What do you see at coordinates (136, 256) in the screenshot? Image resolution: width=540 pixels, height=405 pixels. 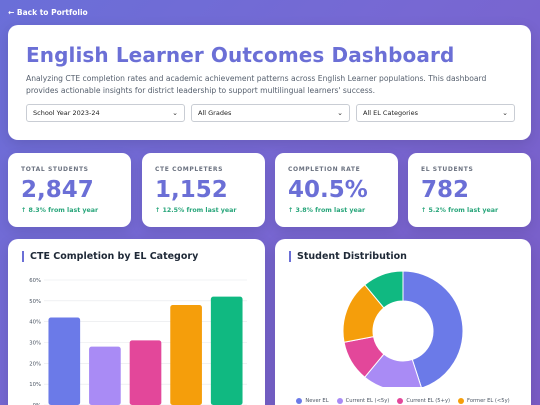 I see `bar-chart-title: CTE Completion by EL Category` at bounding box center [136, 256].